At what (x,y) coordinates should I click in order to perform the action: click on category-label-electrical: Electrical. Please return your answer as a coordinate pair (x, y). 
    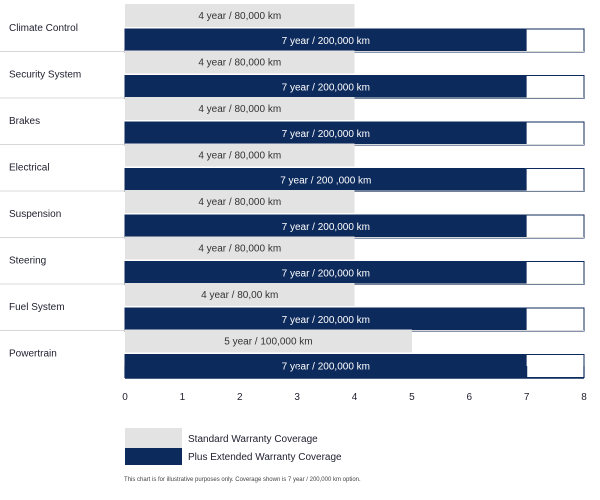
    Looking at the image, I should click on (29, 168).